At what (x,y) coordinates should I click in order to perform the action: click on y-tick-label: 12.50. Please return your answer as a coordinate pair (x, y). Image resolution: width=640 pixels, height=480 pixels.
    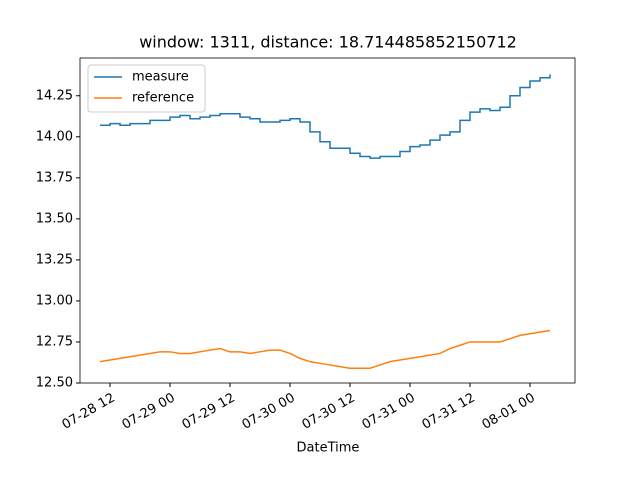
    Looking at the image, I should click on (54, 383).